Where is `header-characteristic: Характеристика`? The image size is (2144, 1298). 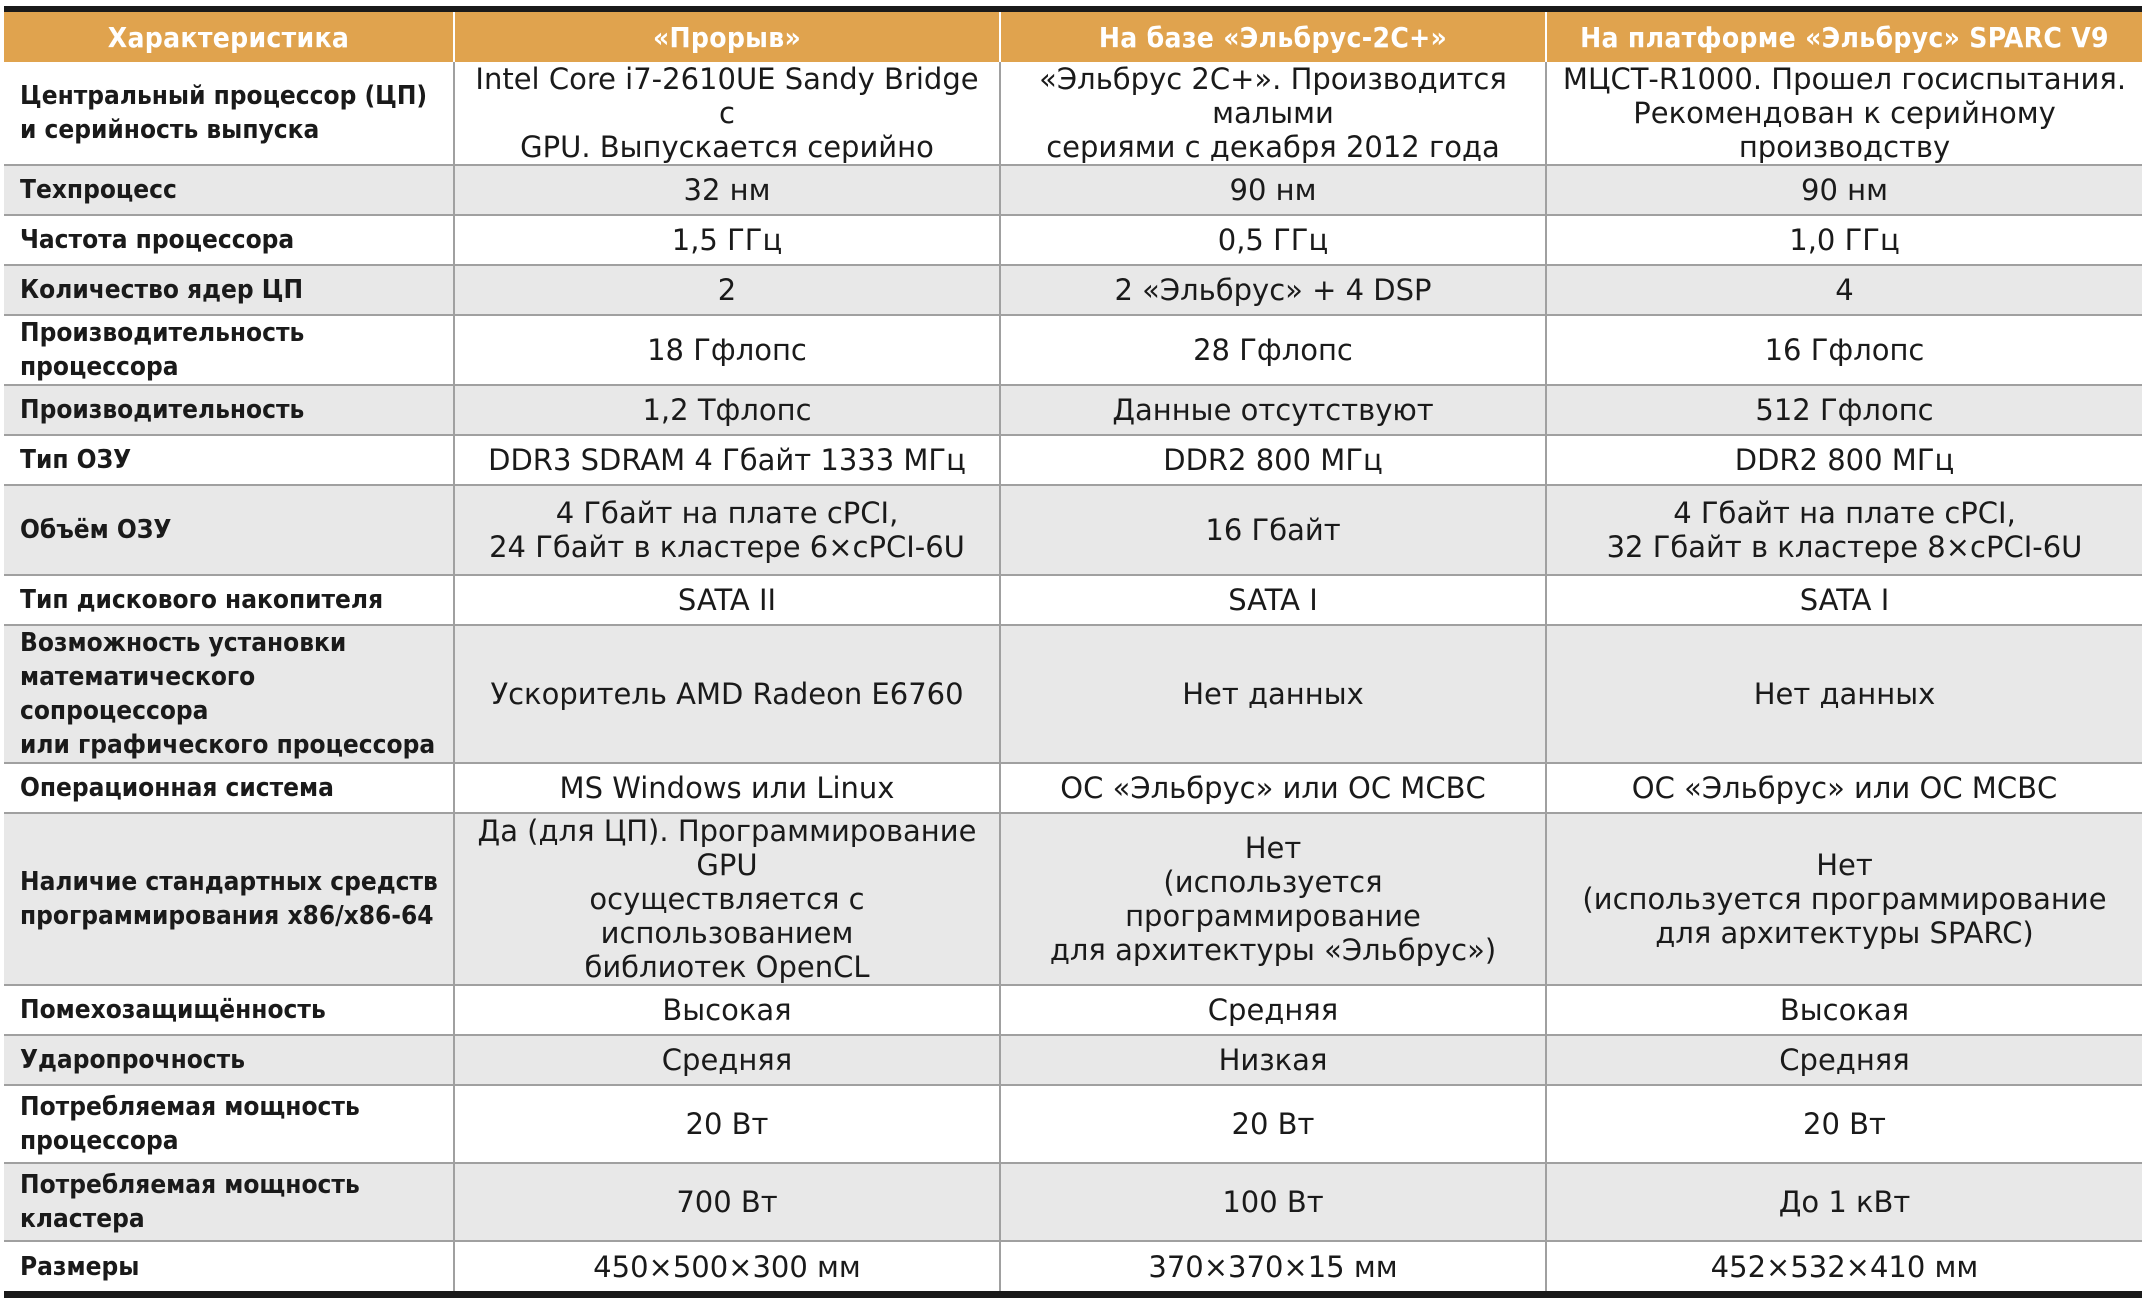 header-characteristic: Характеристика is located at coordinates (229, 37).